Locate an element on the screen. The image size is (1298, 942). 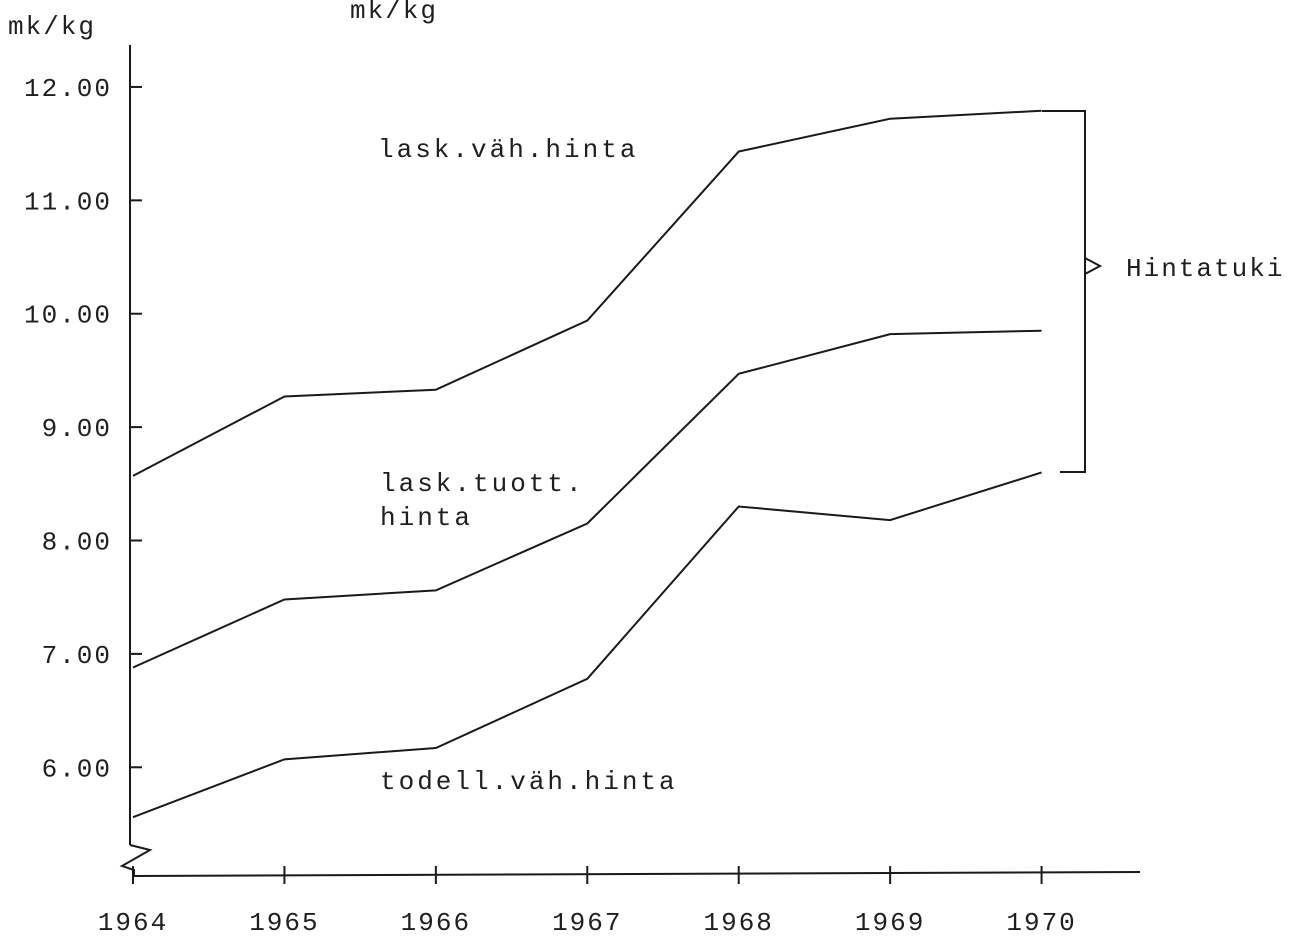
y-tick-label: 9.00 is located at coordinates (77, 429).